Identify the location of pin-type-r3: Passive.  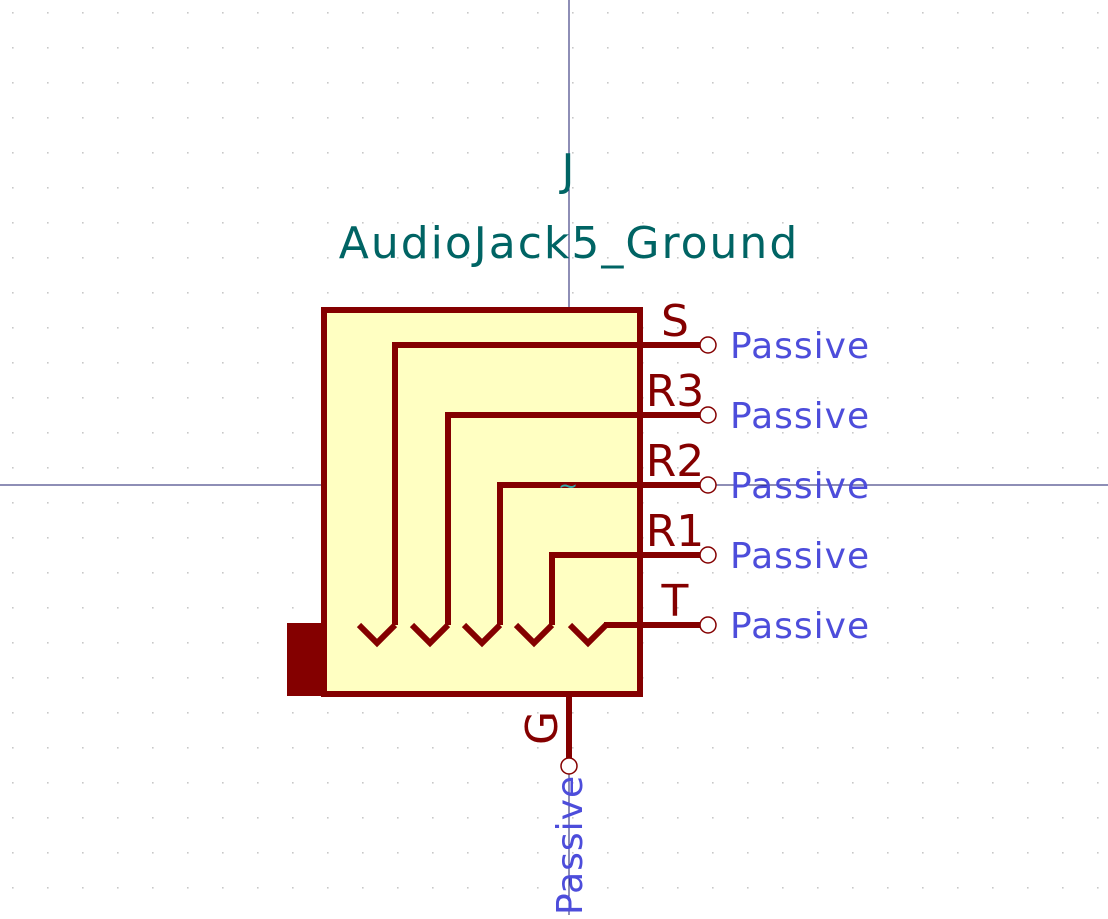
(800, 416).